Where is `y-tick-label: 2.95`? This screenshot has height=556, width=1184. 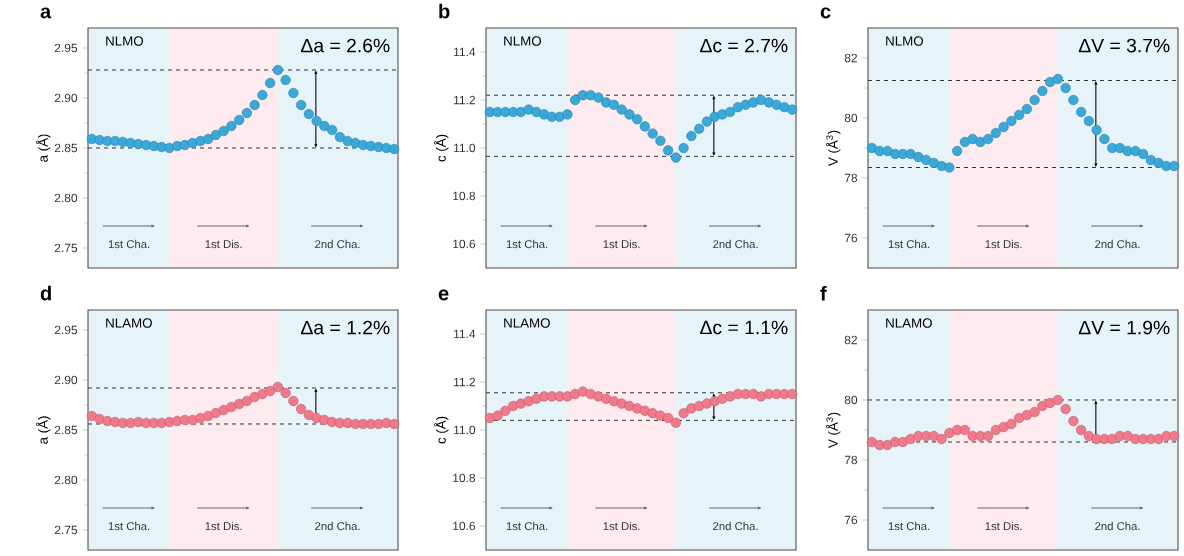
y-tick-label: 2.95 is located at coordinates (66, 330).